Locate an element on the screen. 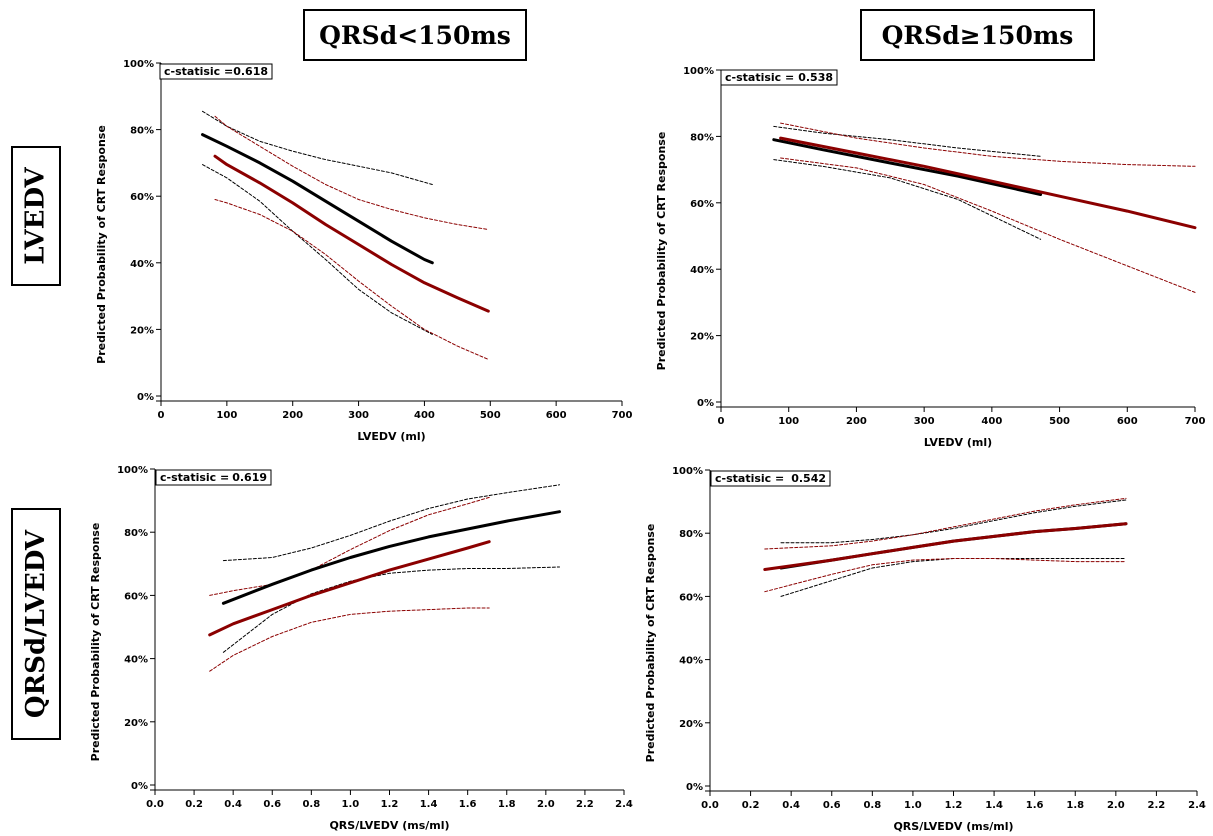  row-header-lvedv: LVEDV is located at coordinates (36, 216).